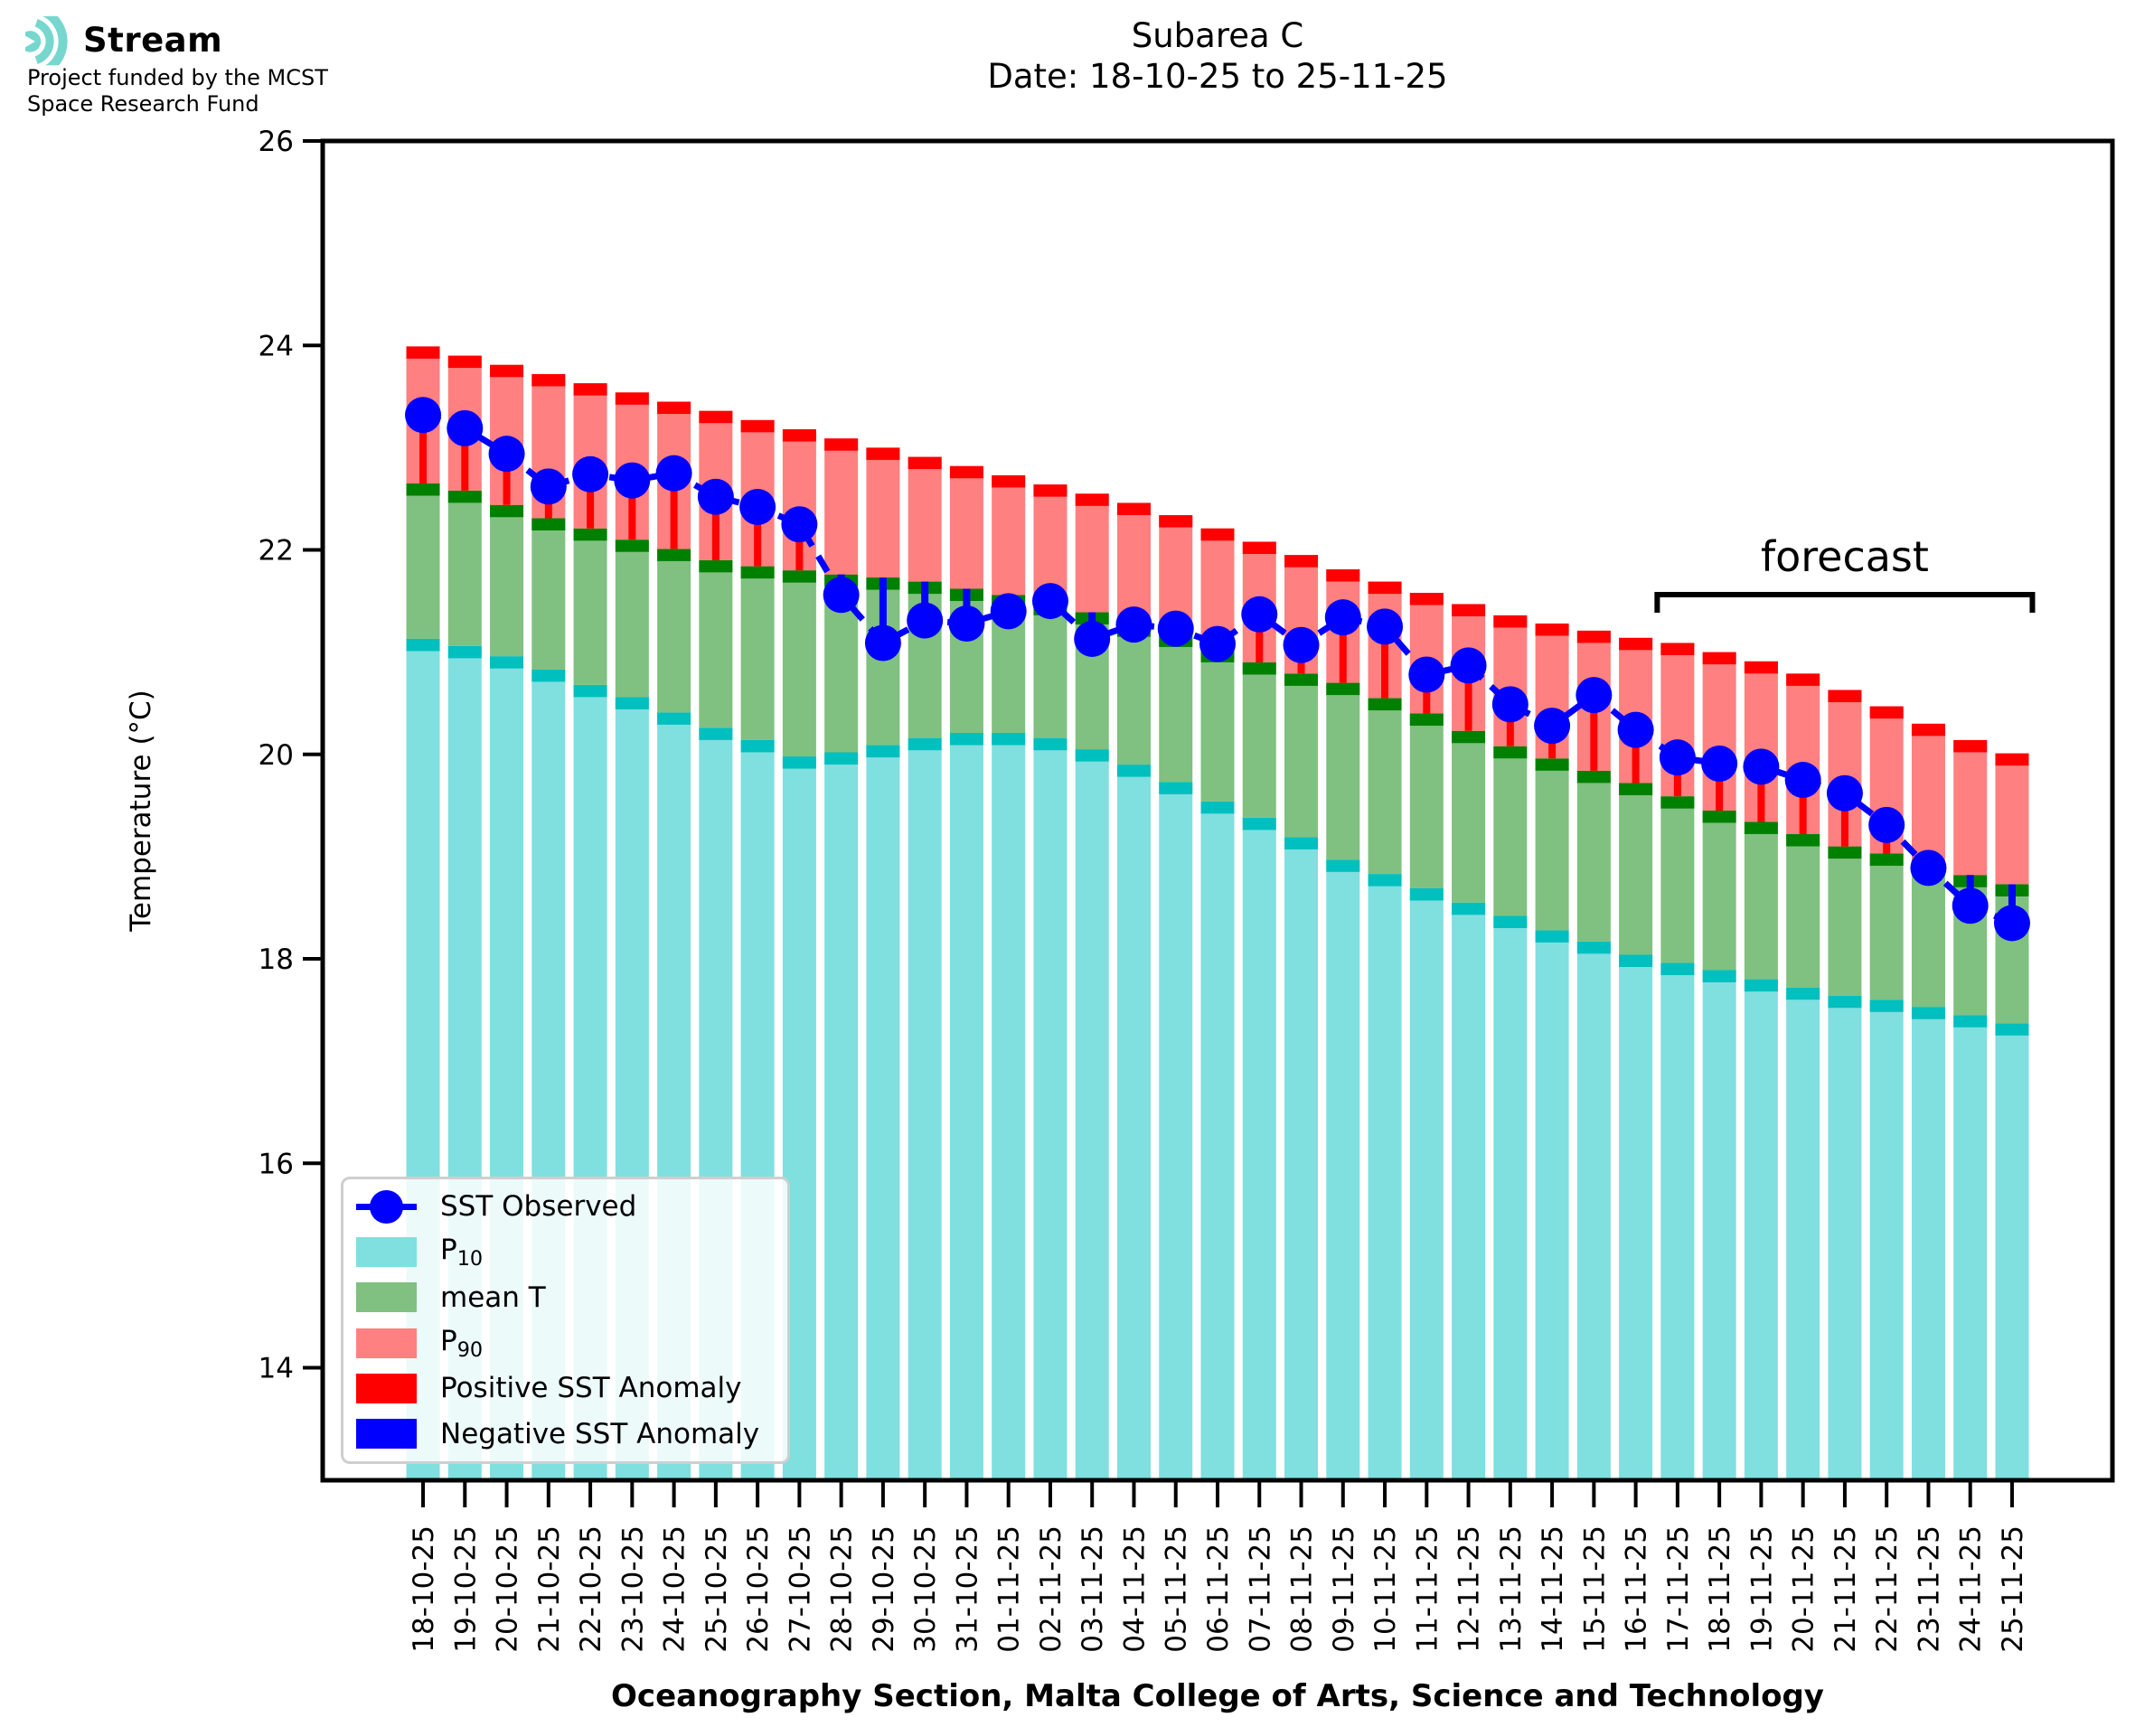 The width and height of the screenshot is (2154, 1736). Describe the element at coordinates (1177, 1589) in the screenshot. I see `x-tick-label: 05-11-25` at that location.